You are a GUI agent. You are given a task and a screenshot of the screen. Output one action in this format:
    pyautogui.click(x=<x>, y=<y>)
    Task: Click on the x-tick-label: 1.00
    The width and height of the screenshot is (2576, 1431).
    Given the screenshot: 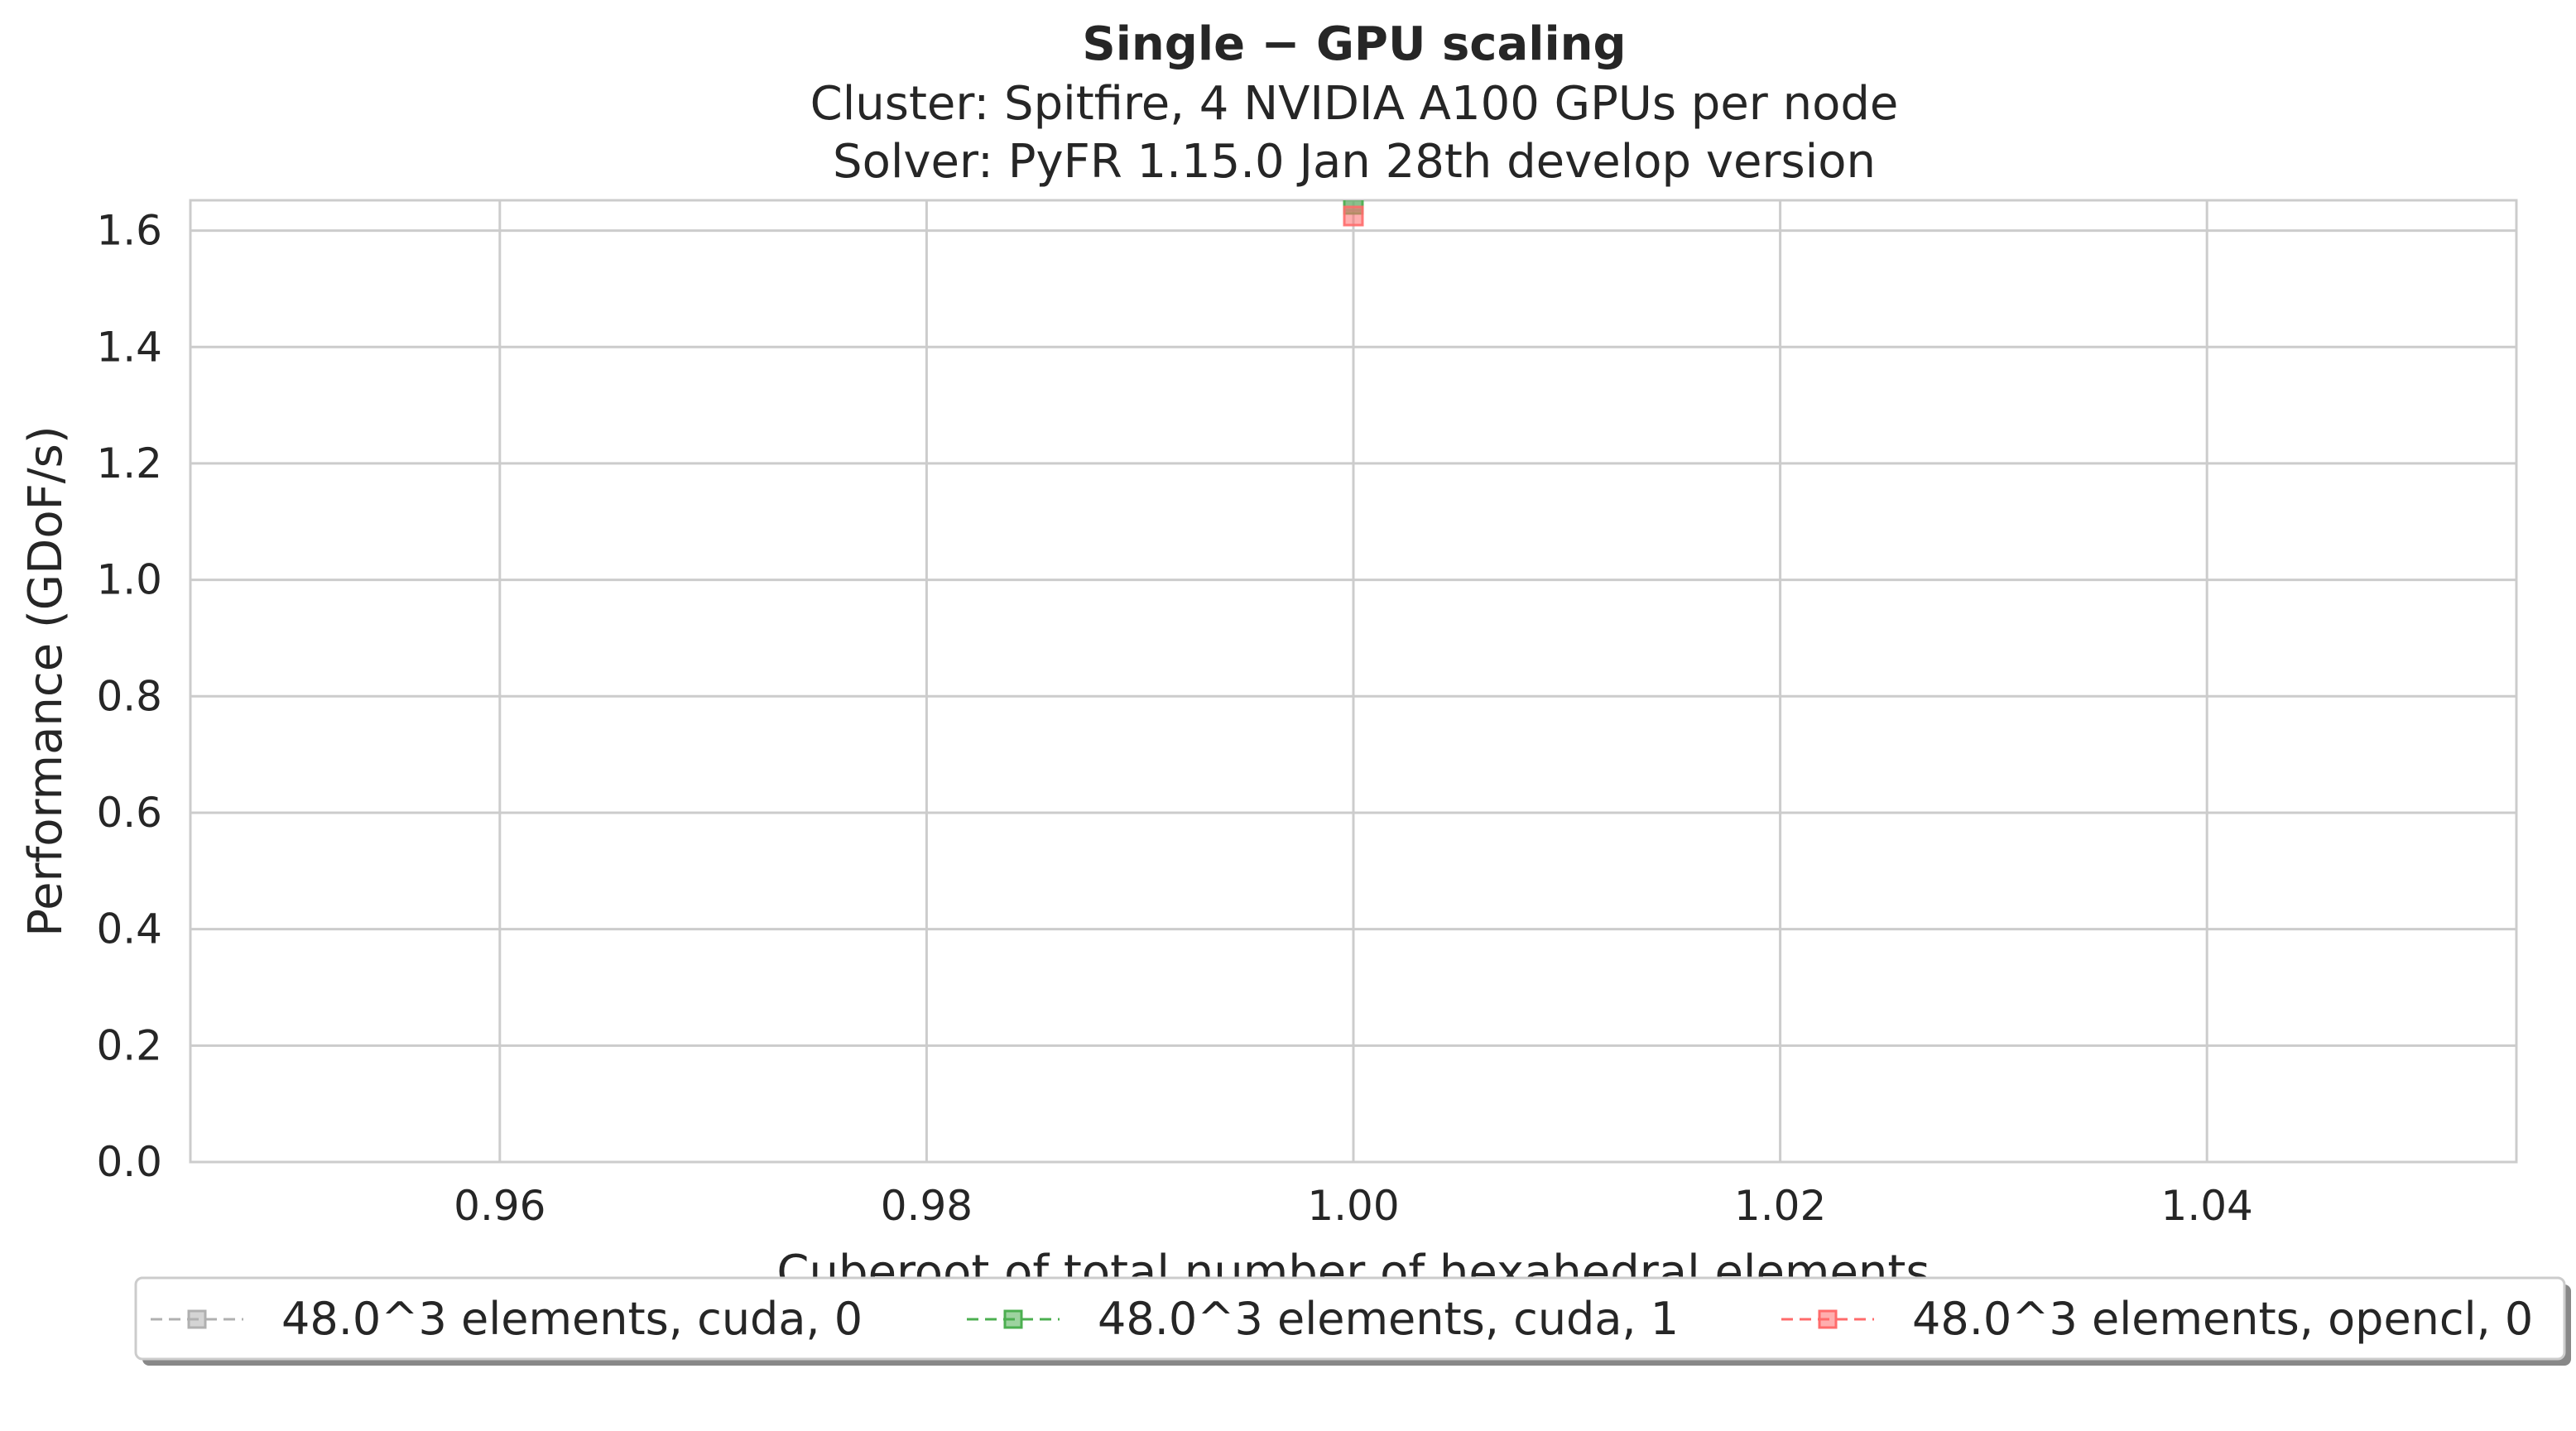 What is the action you would take?
    pyautogui.click(x=1353, y=1206)
    